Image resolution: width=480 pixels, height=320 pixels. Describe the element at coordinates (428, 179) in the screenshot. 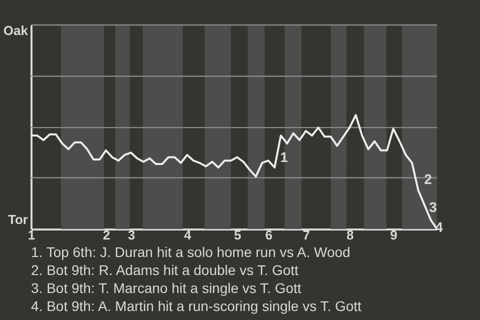

I see `annotation: 2` at that location.